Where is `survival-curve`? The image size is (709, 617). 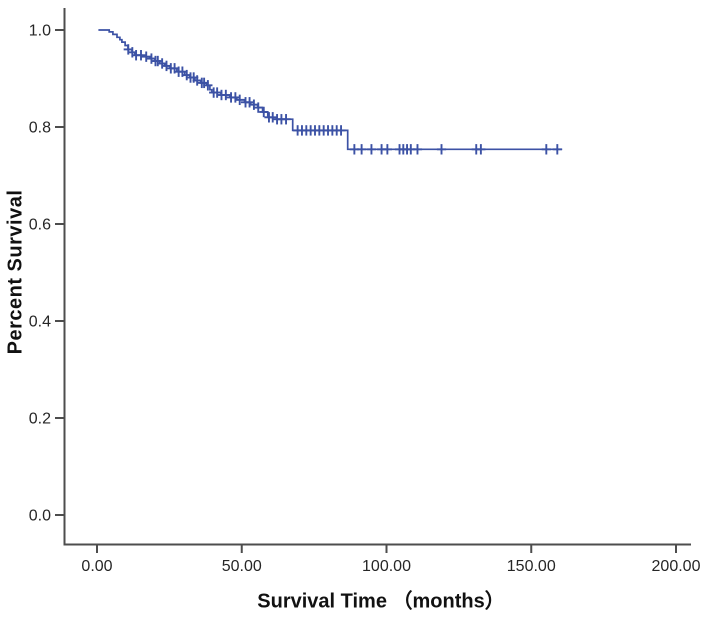
survival-curve is located at coordinates (330, 90).